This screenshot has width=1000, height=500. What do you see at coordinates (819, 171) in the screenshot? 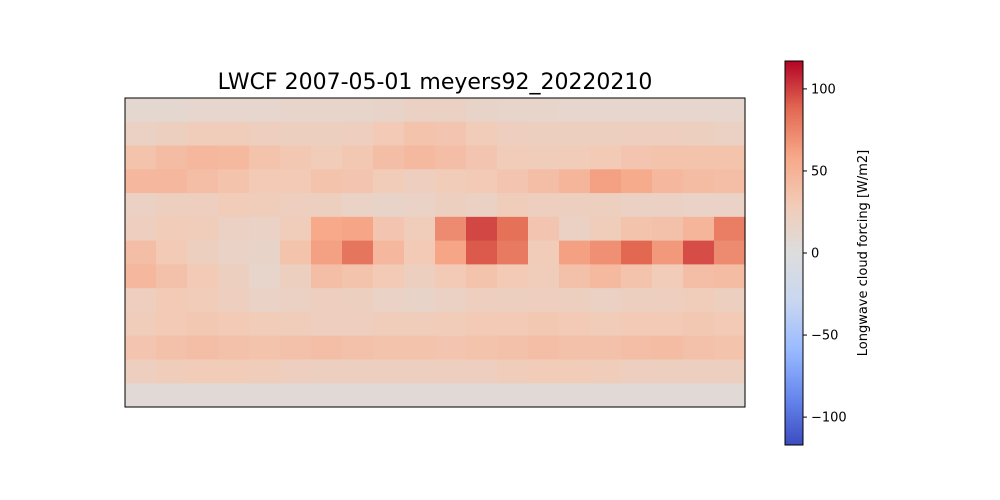
I see `colorbar-tick-label: 50` at bounding box center [819, 171].